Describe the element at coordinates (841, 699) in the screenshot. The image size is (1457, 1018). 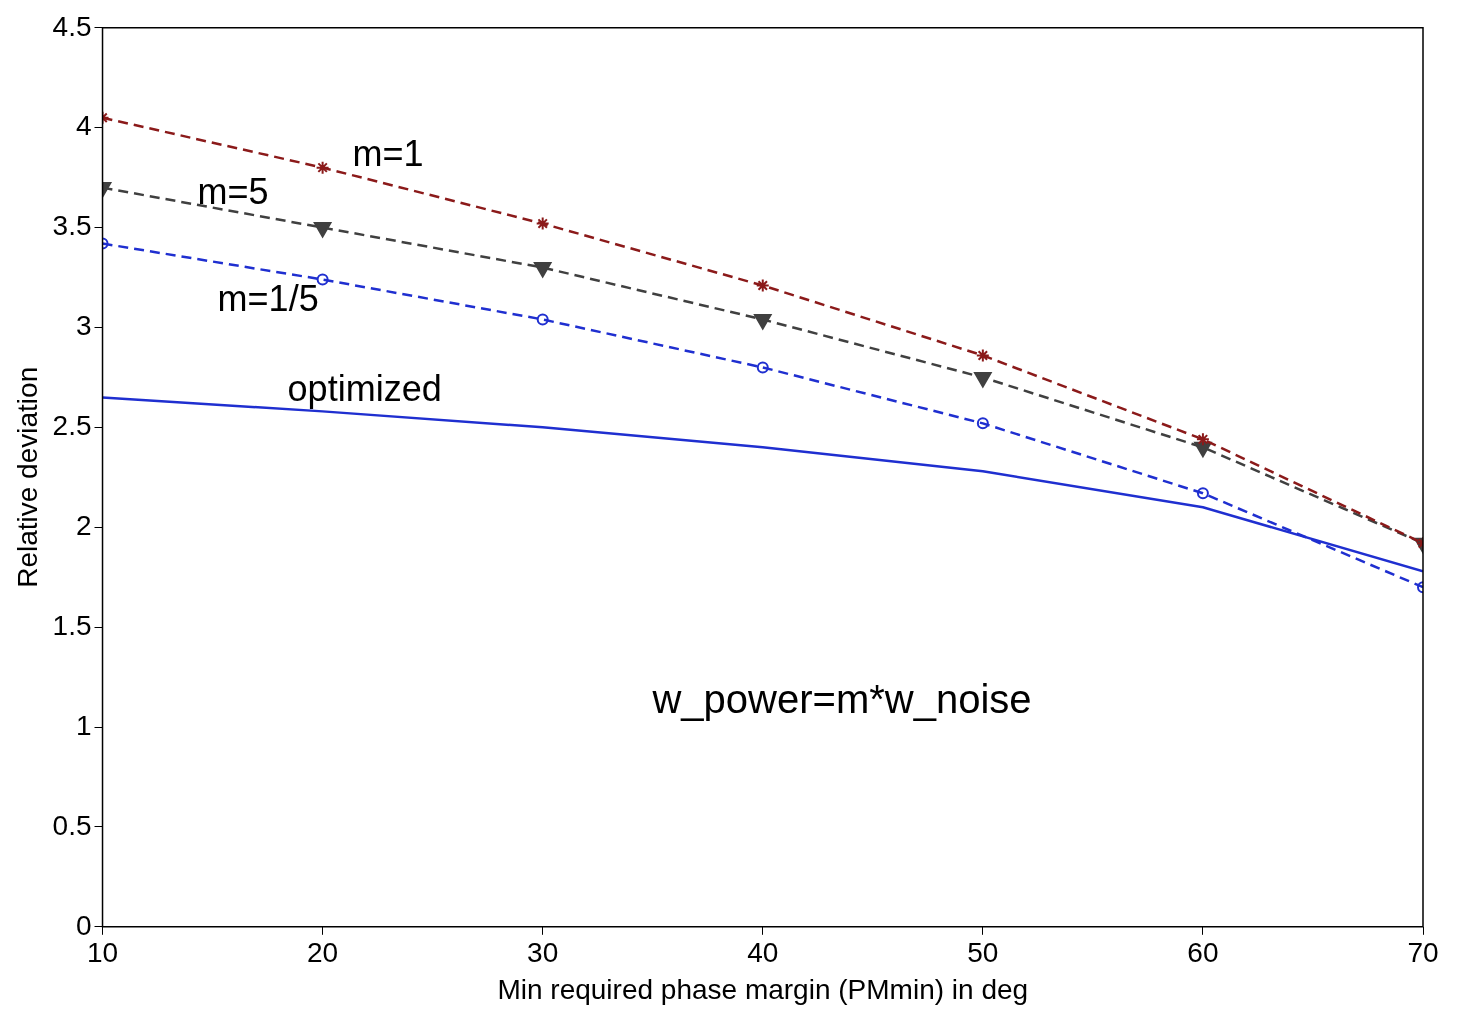
I see `annotation: w_power=m*w_noise` at that location.